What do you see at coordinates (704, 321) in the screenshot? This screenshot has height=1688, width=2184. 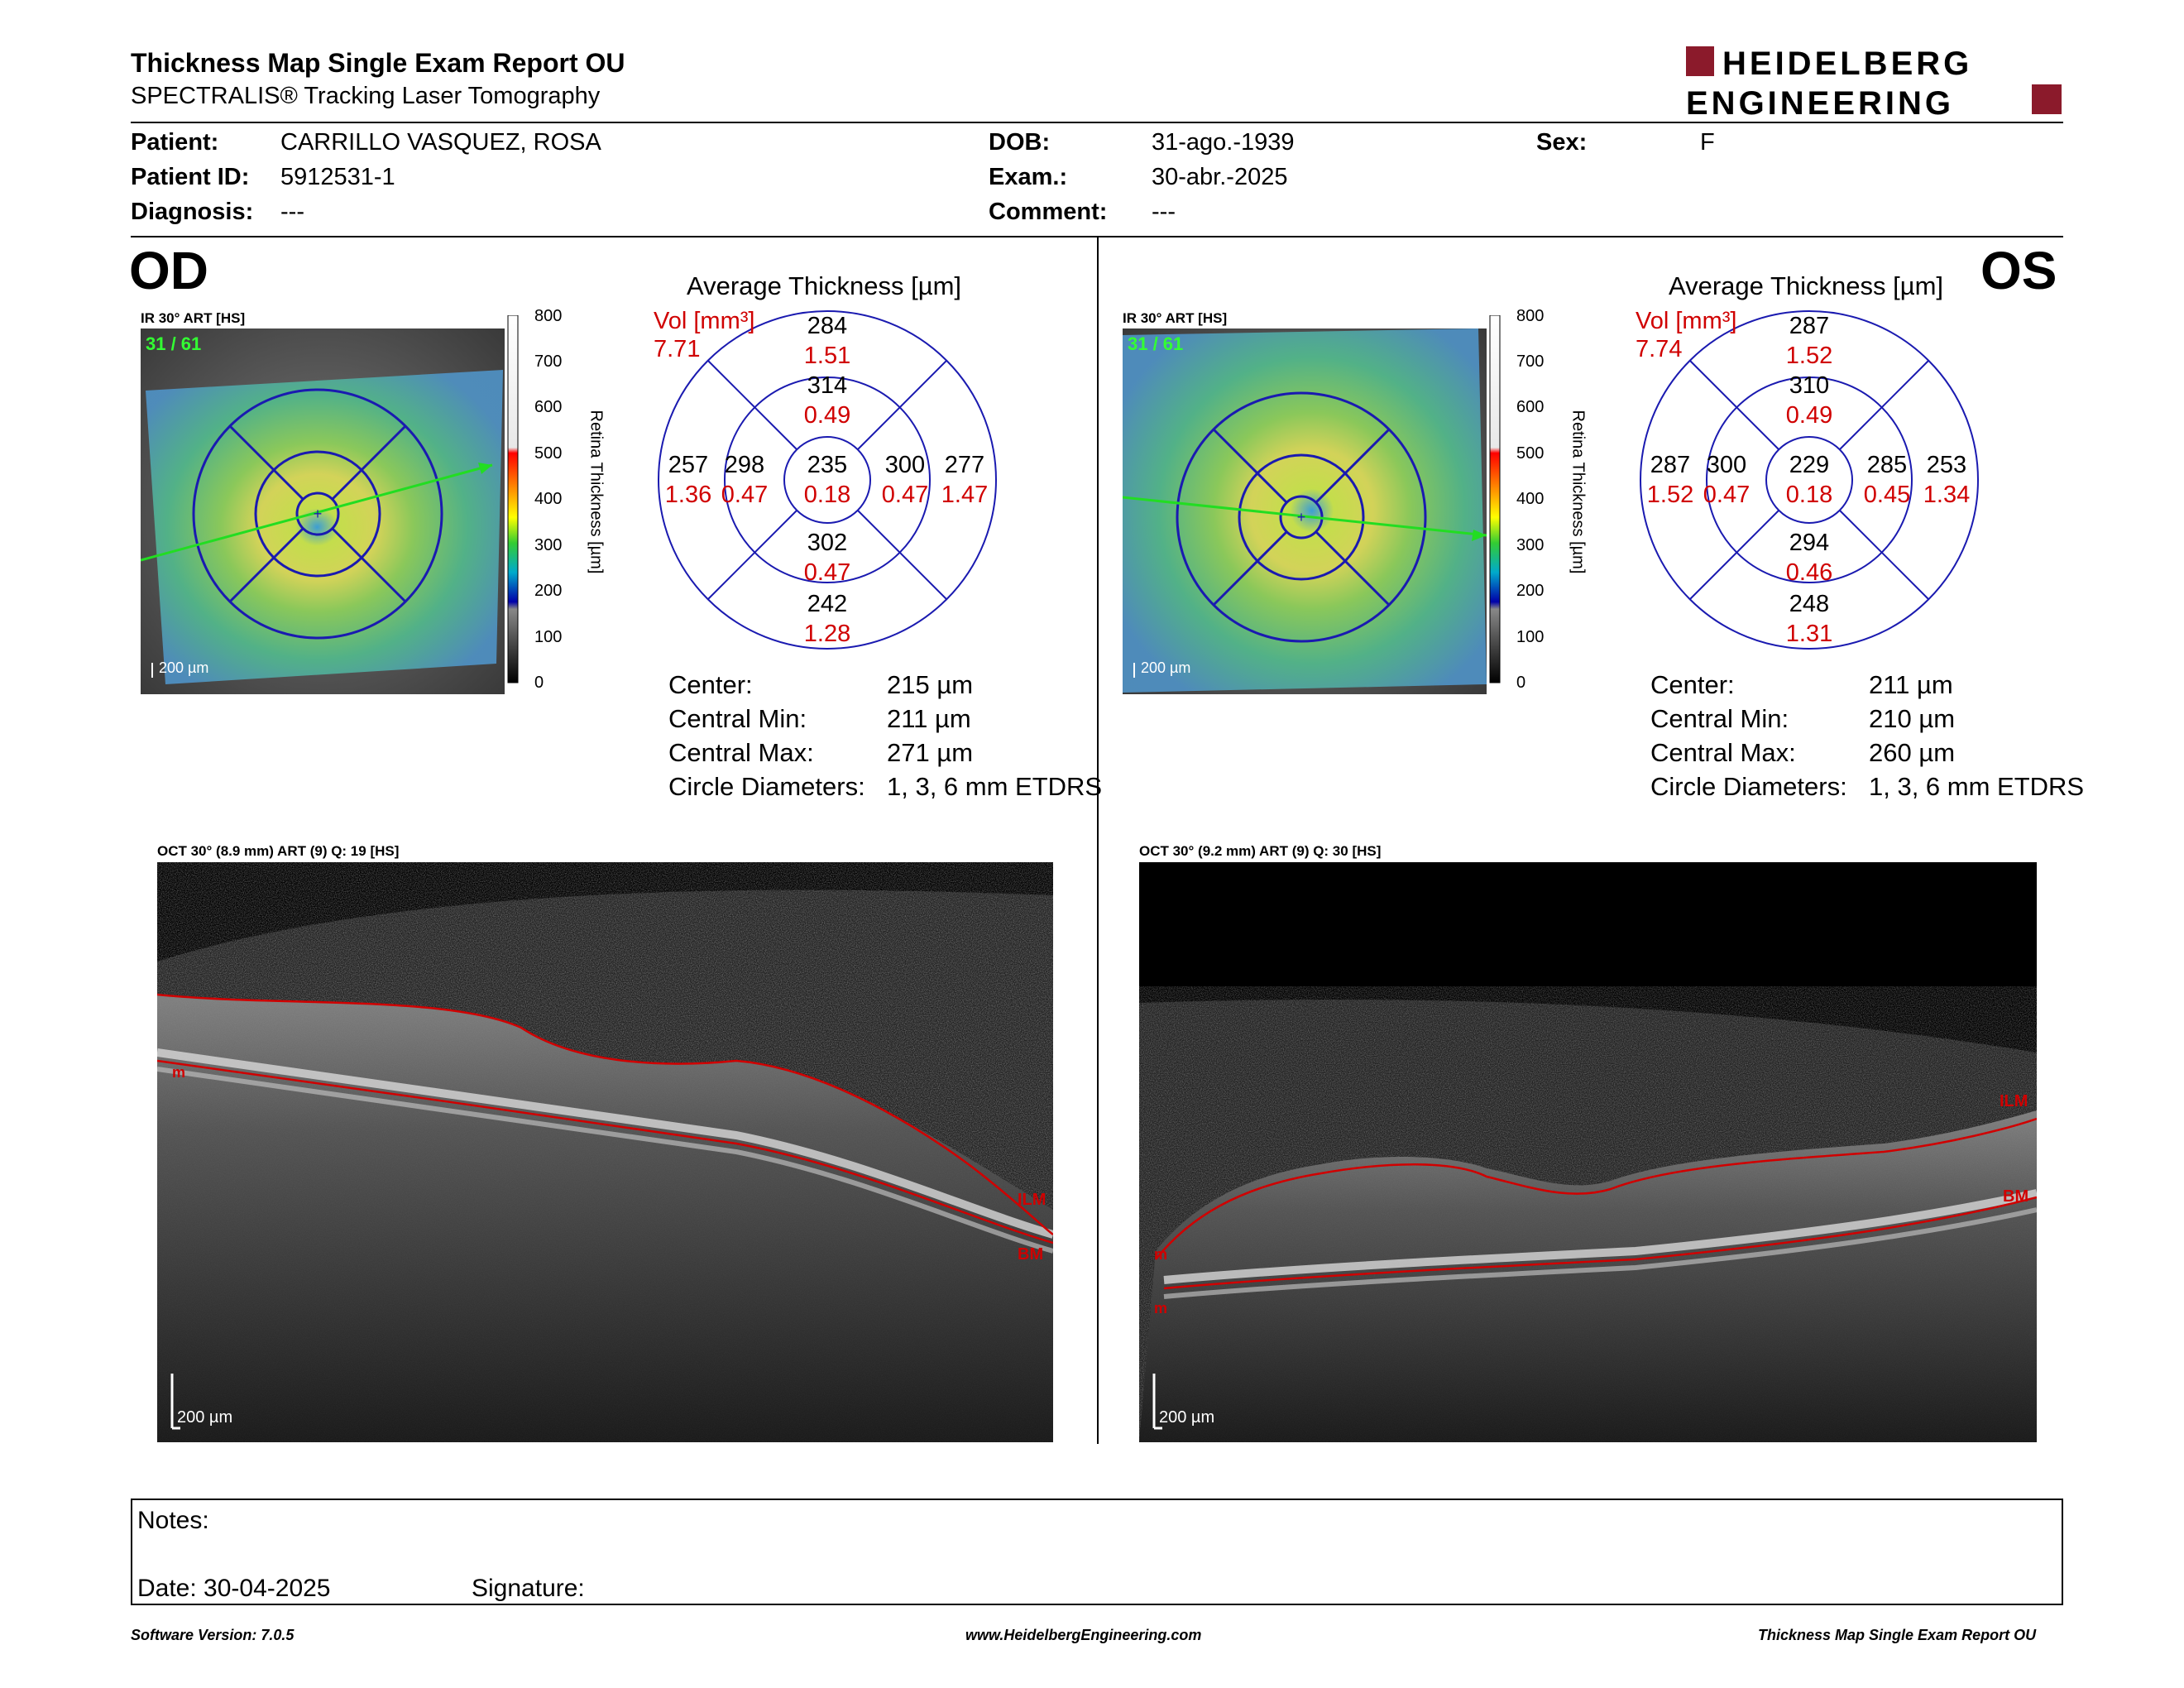 I see `od-vol-label: Vol [mm³]` at bounding box center [704, 321].